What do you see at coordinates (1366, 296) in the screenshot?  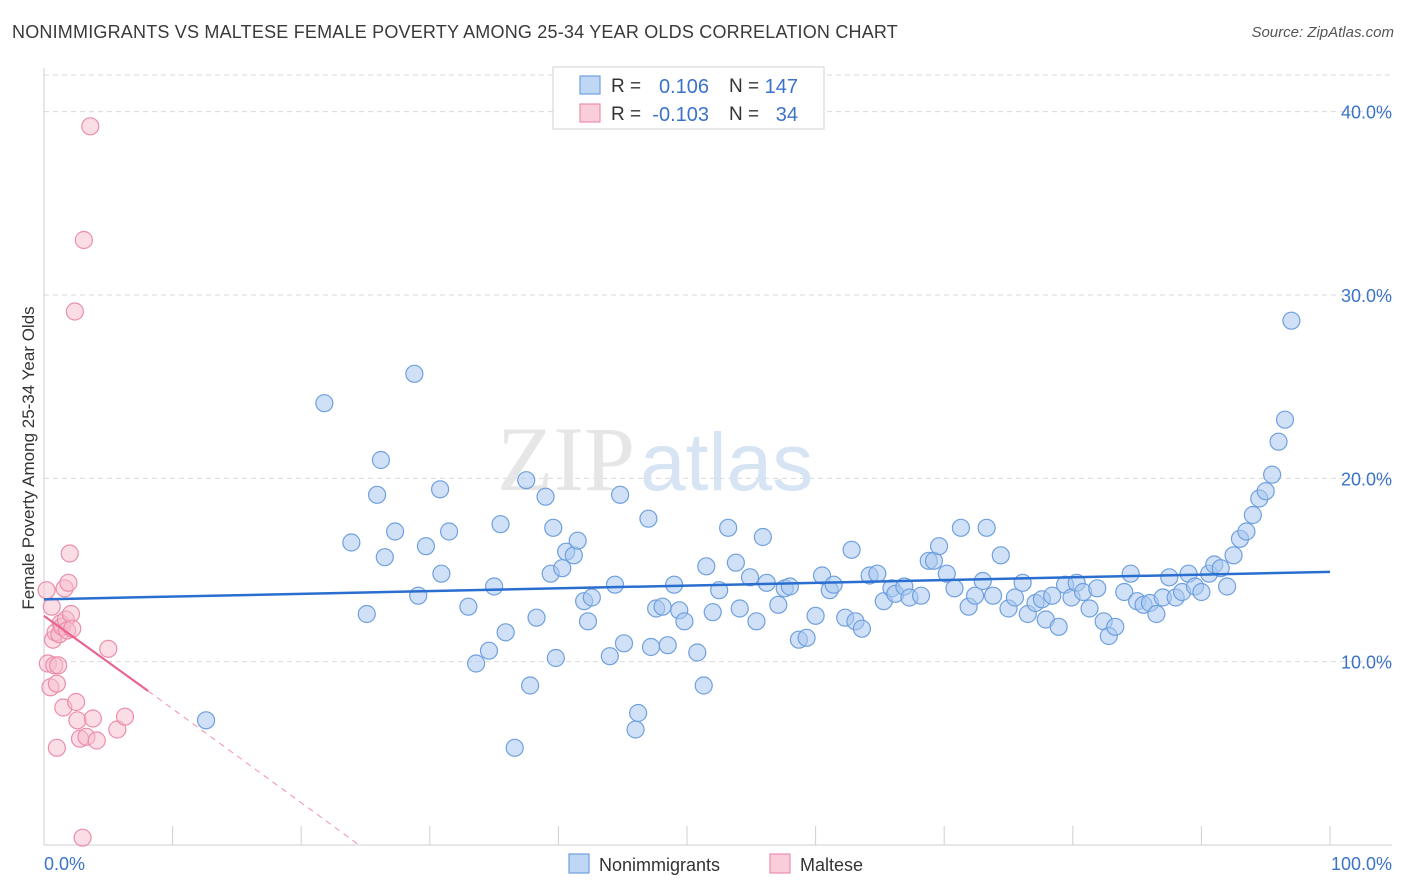 I see `y-tick-label: 30.0%` at bounding box center [1366, 296].